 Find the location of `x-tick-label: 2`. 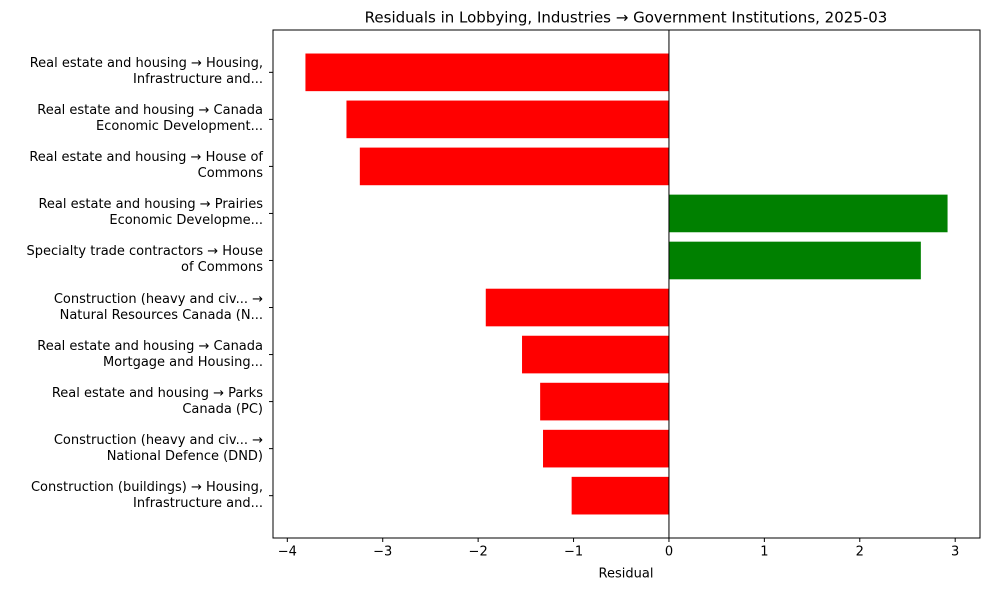

x-tick-label: 2 is located at coordinates (860, 552).